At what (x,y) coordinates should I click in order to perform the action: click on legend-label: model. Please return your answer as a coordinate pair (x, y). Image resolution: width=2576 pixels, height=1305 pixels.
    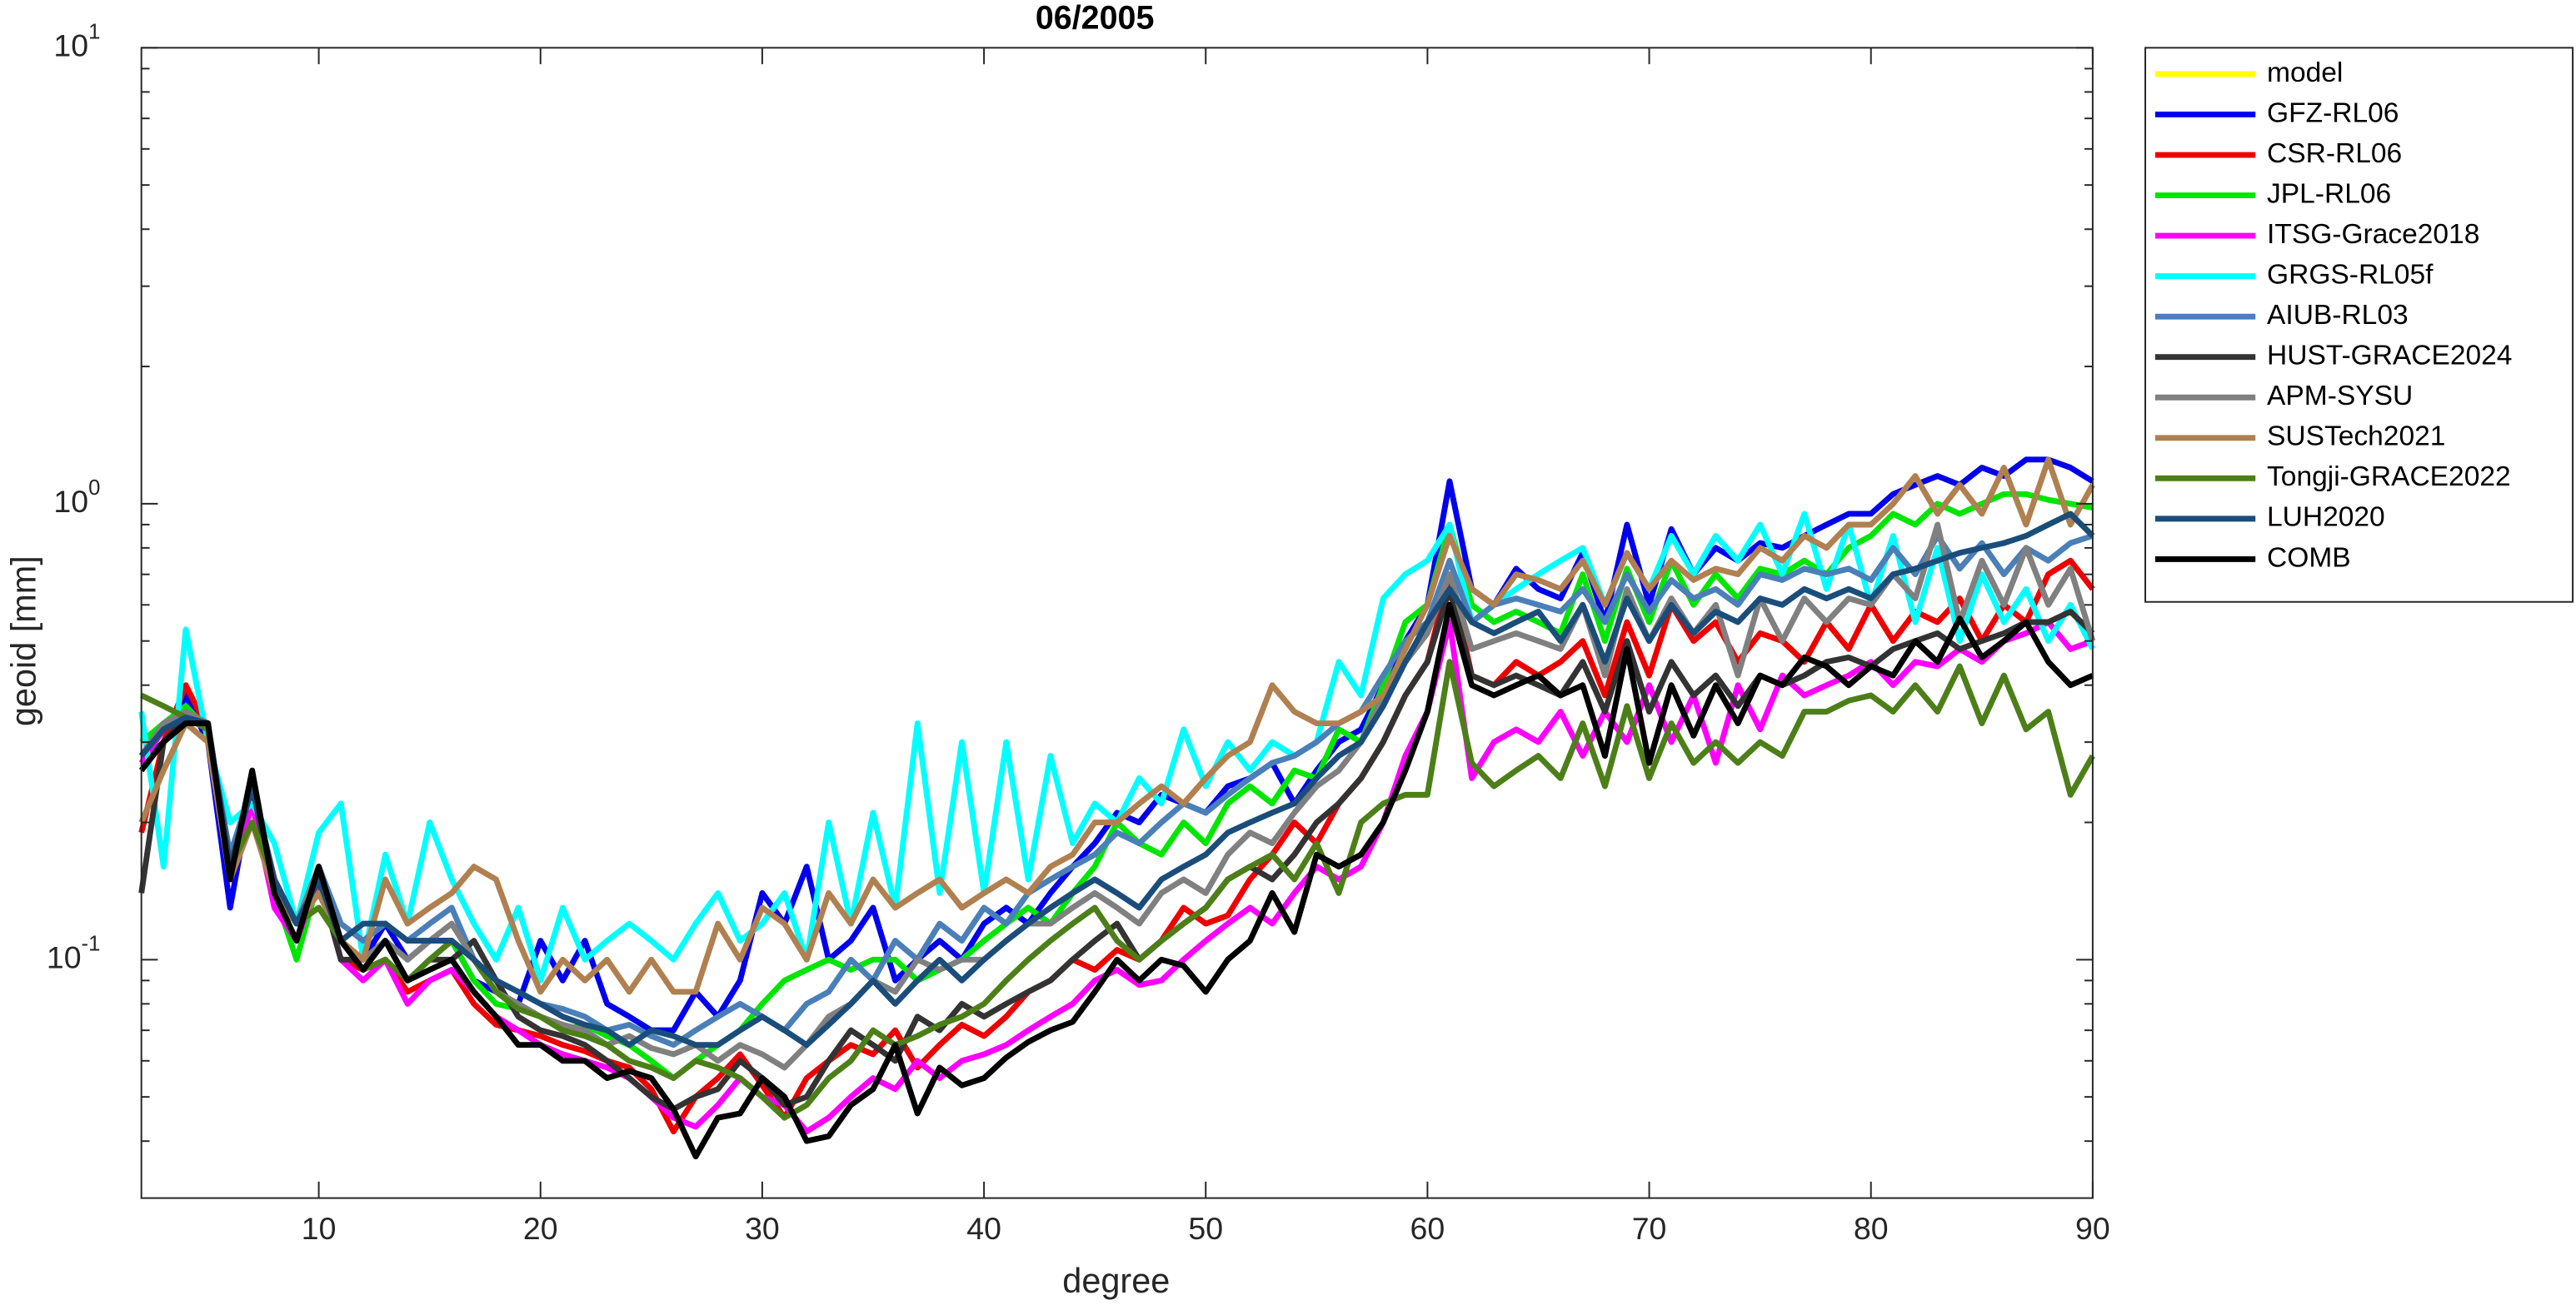
    Looking at the image, I should click on (2305, 72).